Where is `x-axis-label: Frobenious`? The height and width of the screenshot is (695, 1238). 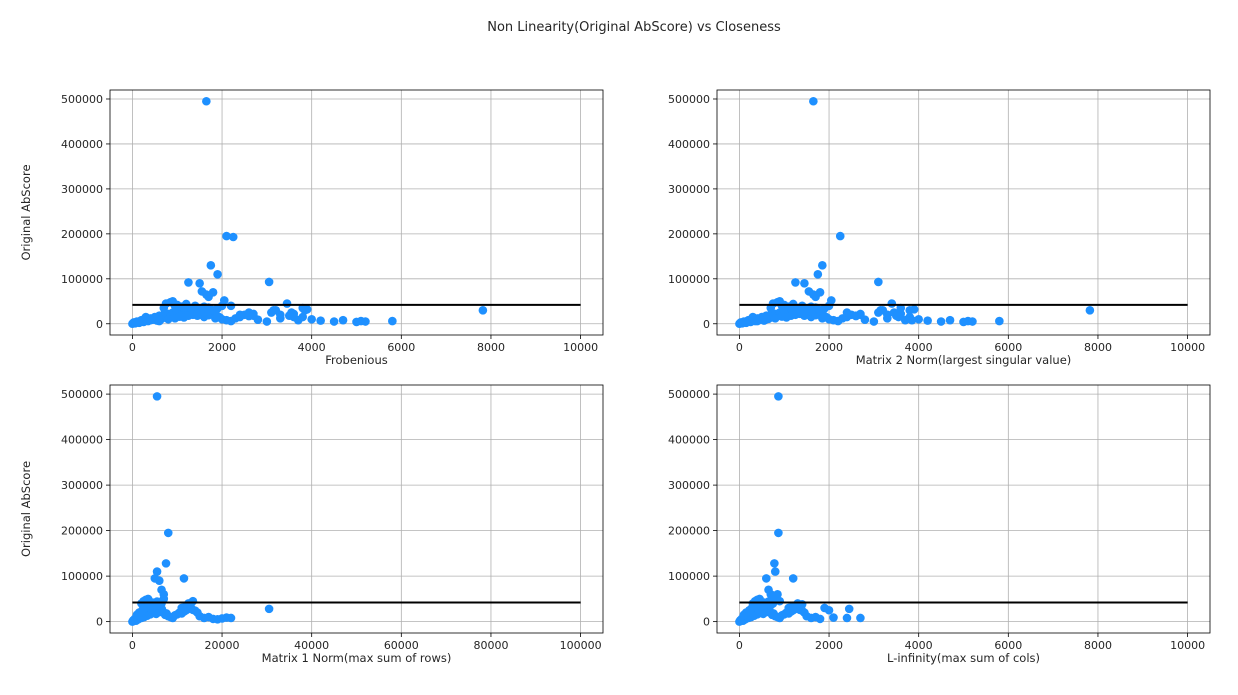 x-axis-label: Frobenious is located at coordinates (356, 360).